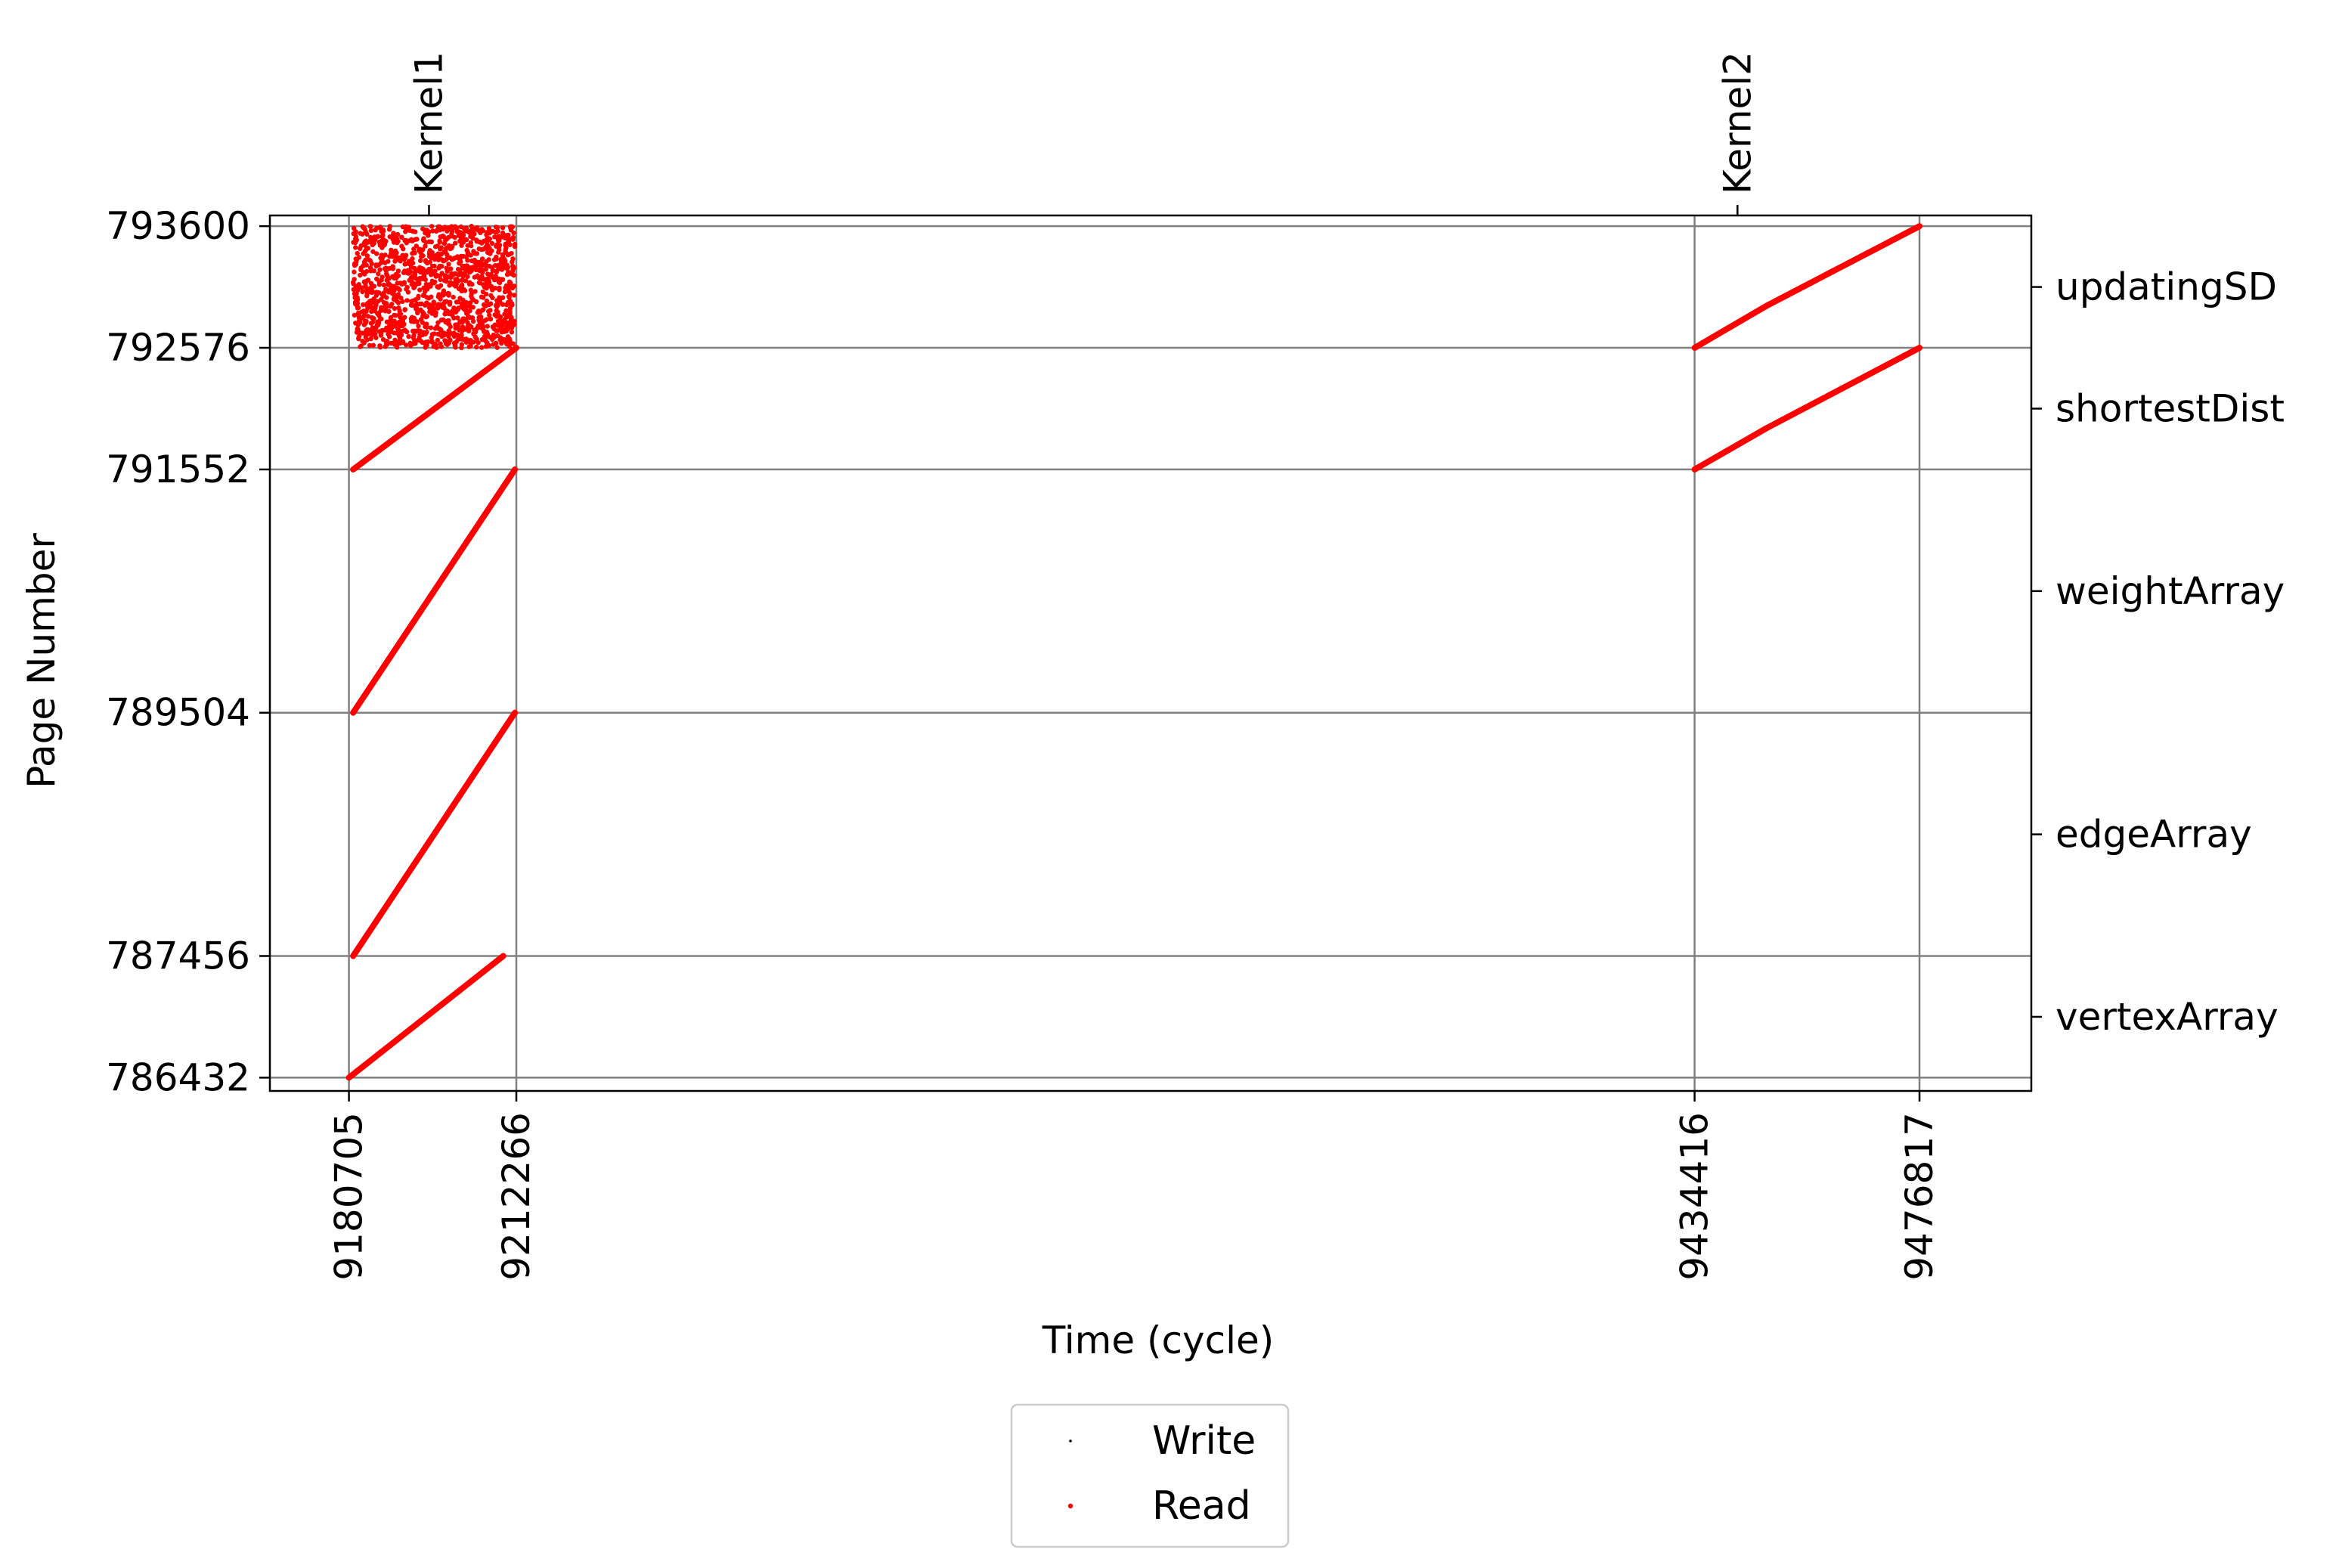 The height and width of the screenshot is (1568, 2339). What do you see at coordinates (1134, 1186) in the screenshot?
I see `x-axis-ticks: 9180705 9212266 9434416 9476817` at bounding box center [1134, 1186].